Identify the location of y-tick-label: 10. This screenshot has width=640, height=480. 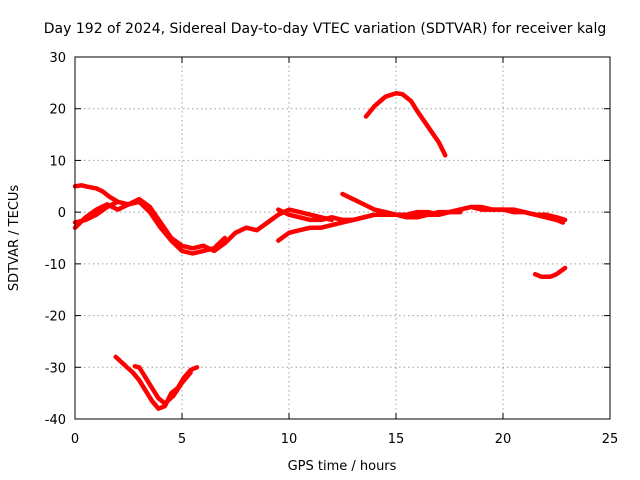
(57, 161).